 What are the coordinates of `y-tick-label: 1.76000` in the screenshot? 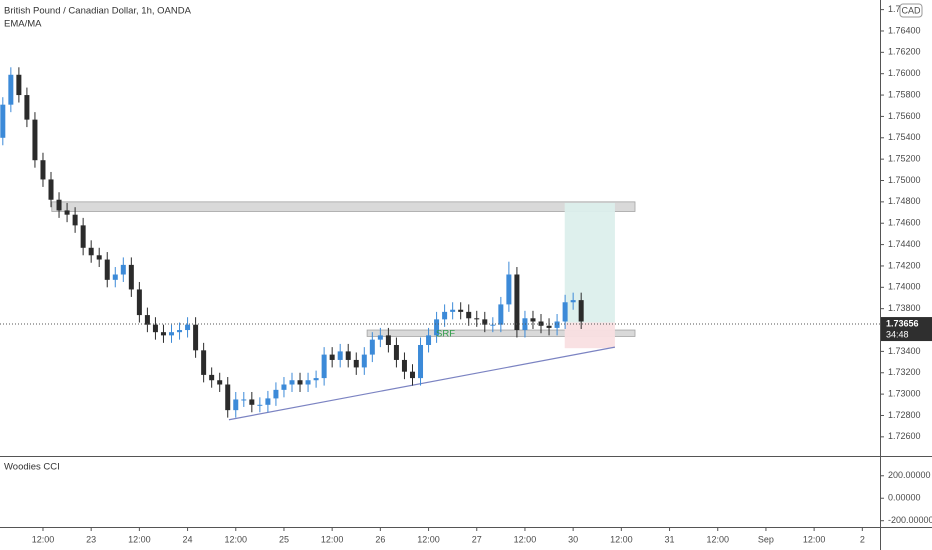 It's located at (904, 73).